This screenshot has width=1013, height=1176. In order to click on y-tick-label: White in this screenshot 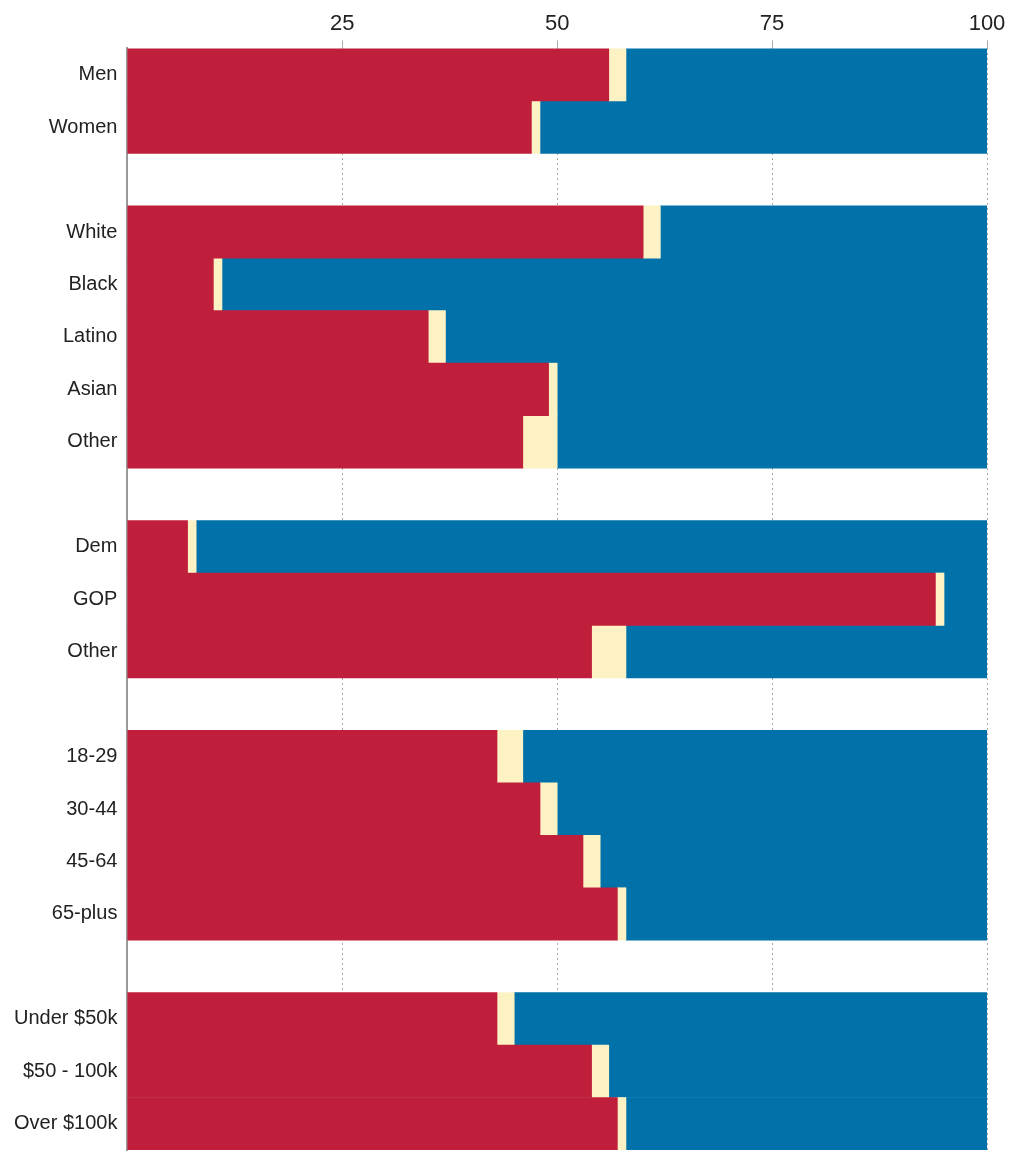, I will do `click(92, 230)`.